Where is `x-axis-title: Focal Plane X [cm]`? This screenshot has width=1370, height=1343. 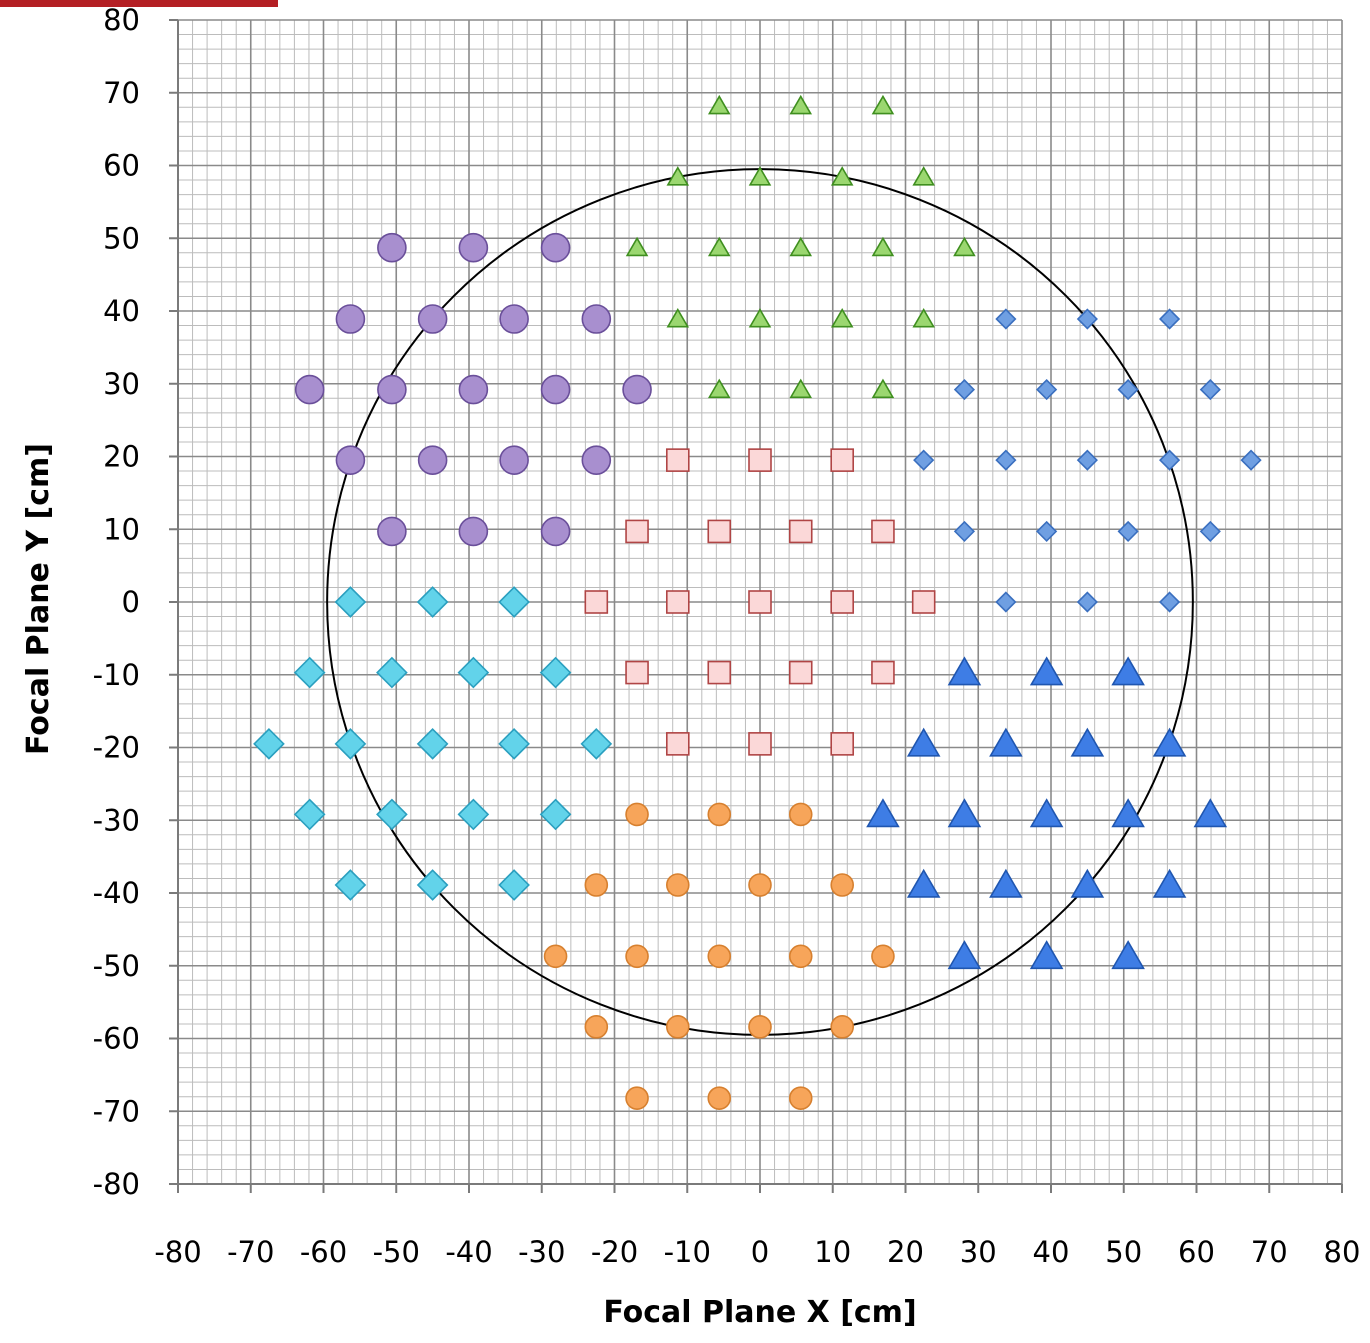 x-axis-title: Focal Plane X [cm] is located at coordinates (759, 1312).